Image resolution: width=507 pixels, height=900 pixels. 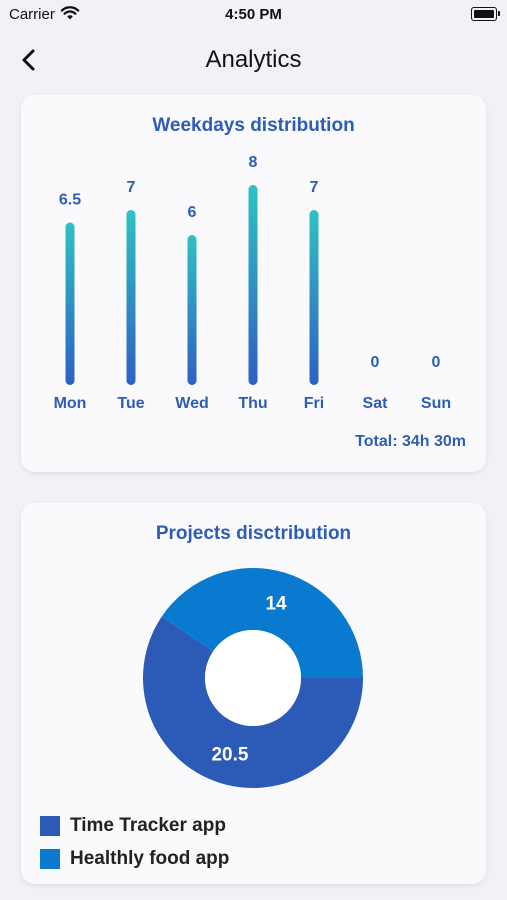 What do you see at coordinates (131, 297) in the screenshot?
I see `bar-tue` at bounding box center [131, 297].